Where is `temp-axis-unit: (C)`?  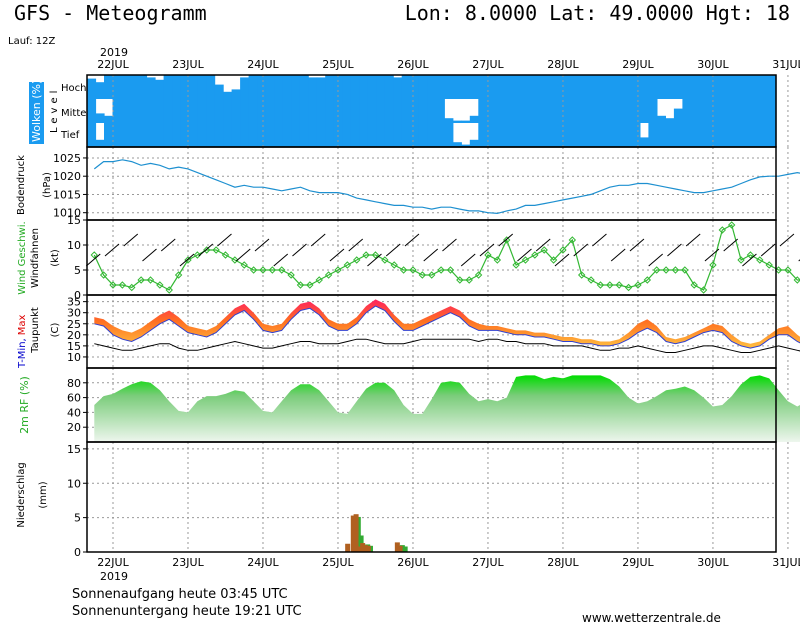 temp-axis-unit: (C) is located at coordinates (55, 330).